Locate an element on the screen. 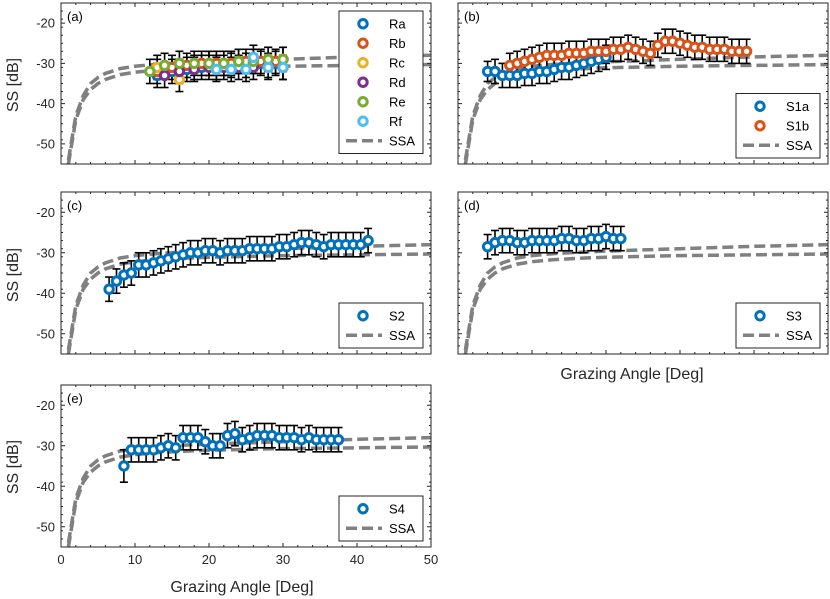 The height and width of the screenshot is (599, 830). legend-marker-S4 is located at coordinates (363, 509).